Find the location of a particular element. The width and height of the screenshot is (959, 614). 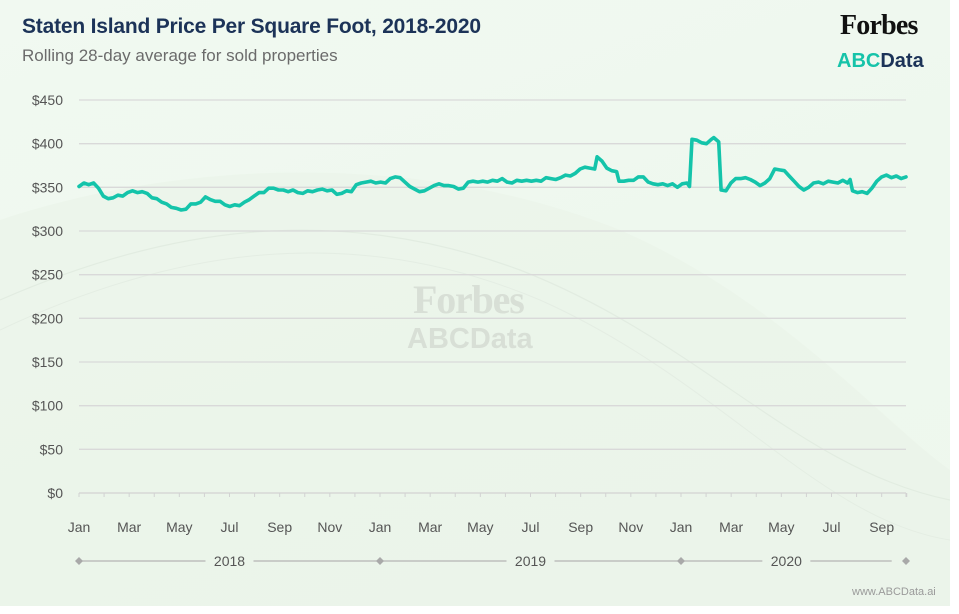

year-bands: 2018 2019 2020 is located at coordinates (492, 561).